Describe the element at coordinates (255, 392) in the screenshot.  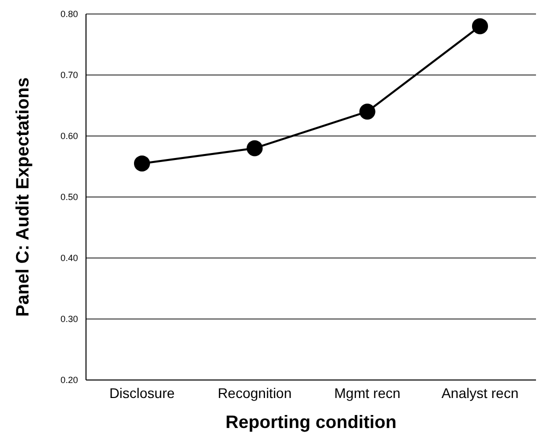
I see `x-tick-label: Recognition` at that location.